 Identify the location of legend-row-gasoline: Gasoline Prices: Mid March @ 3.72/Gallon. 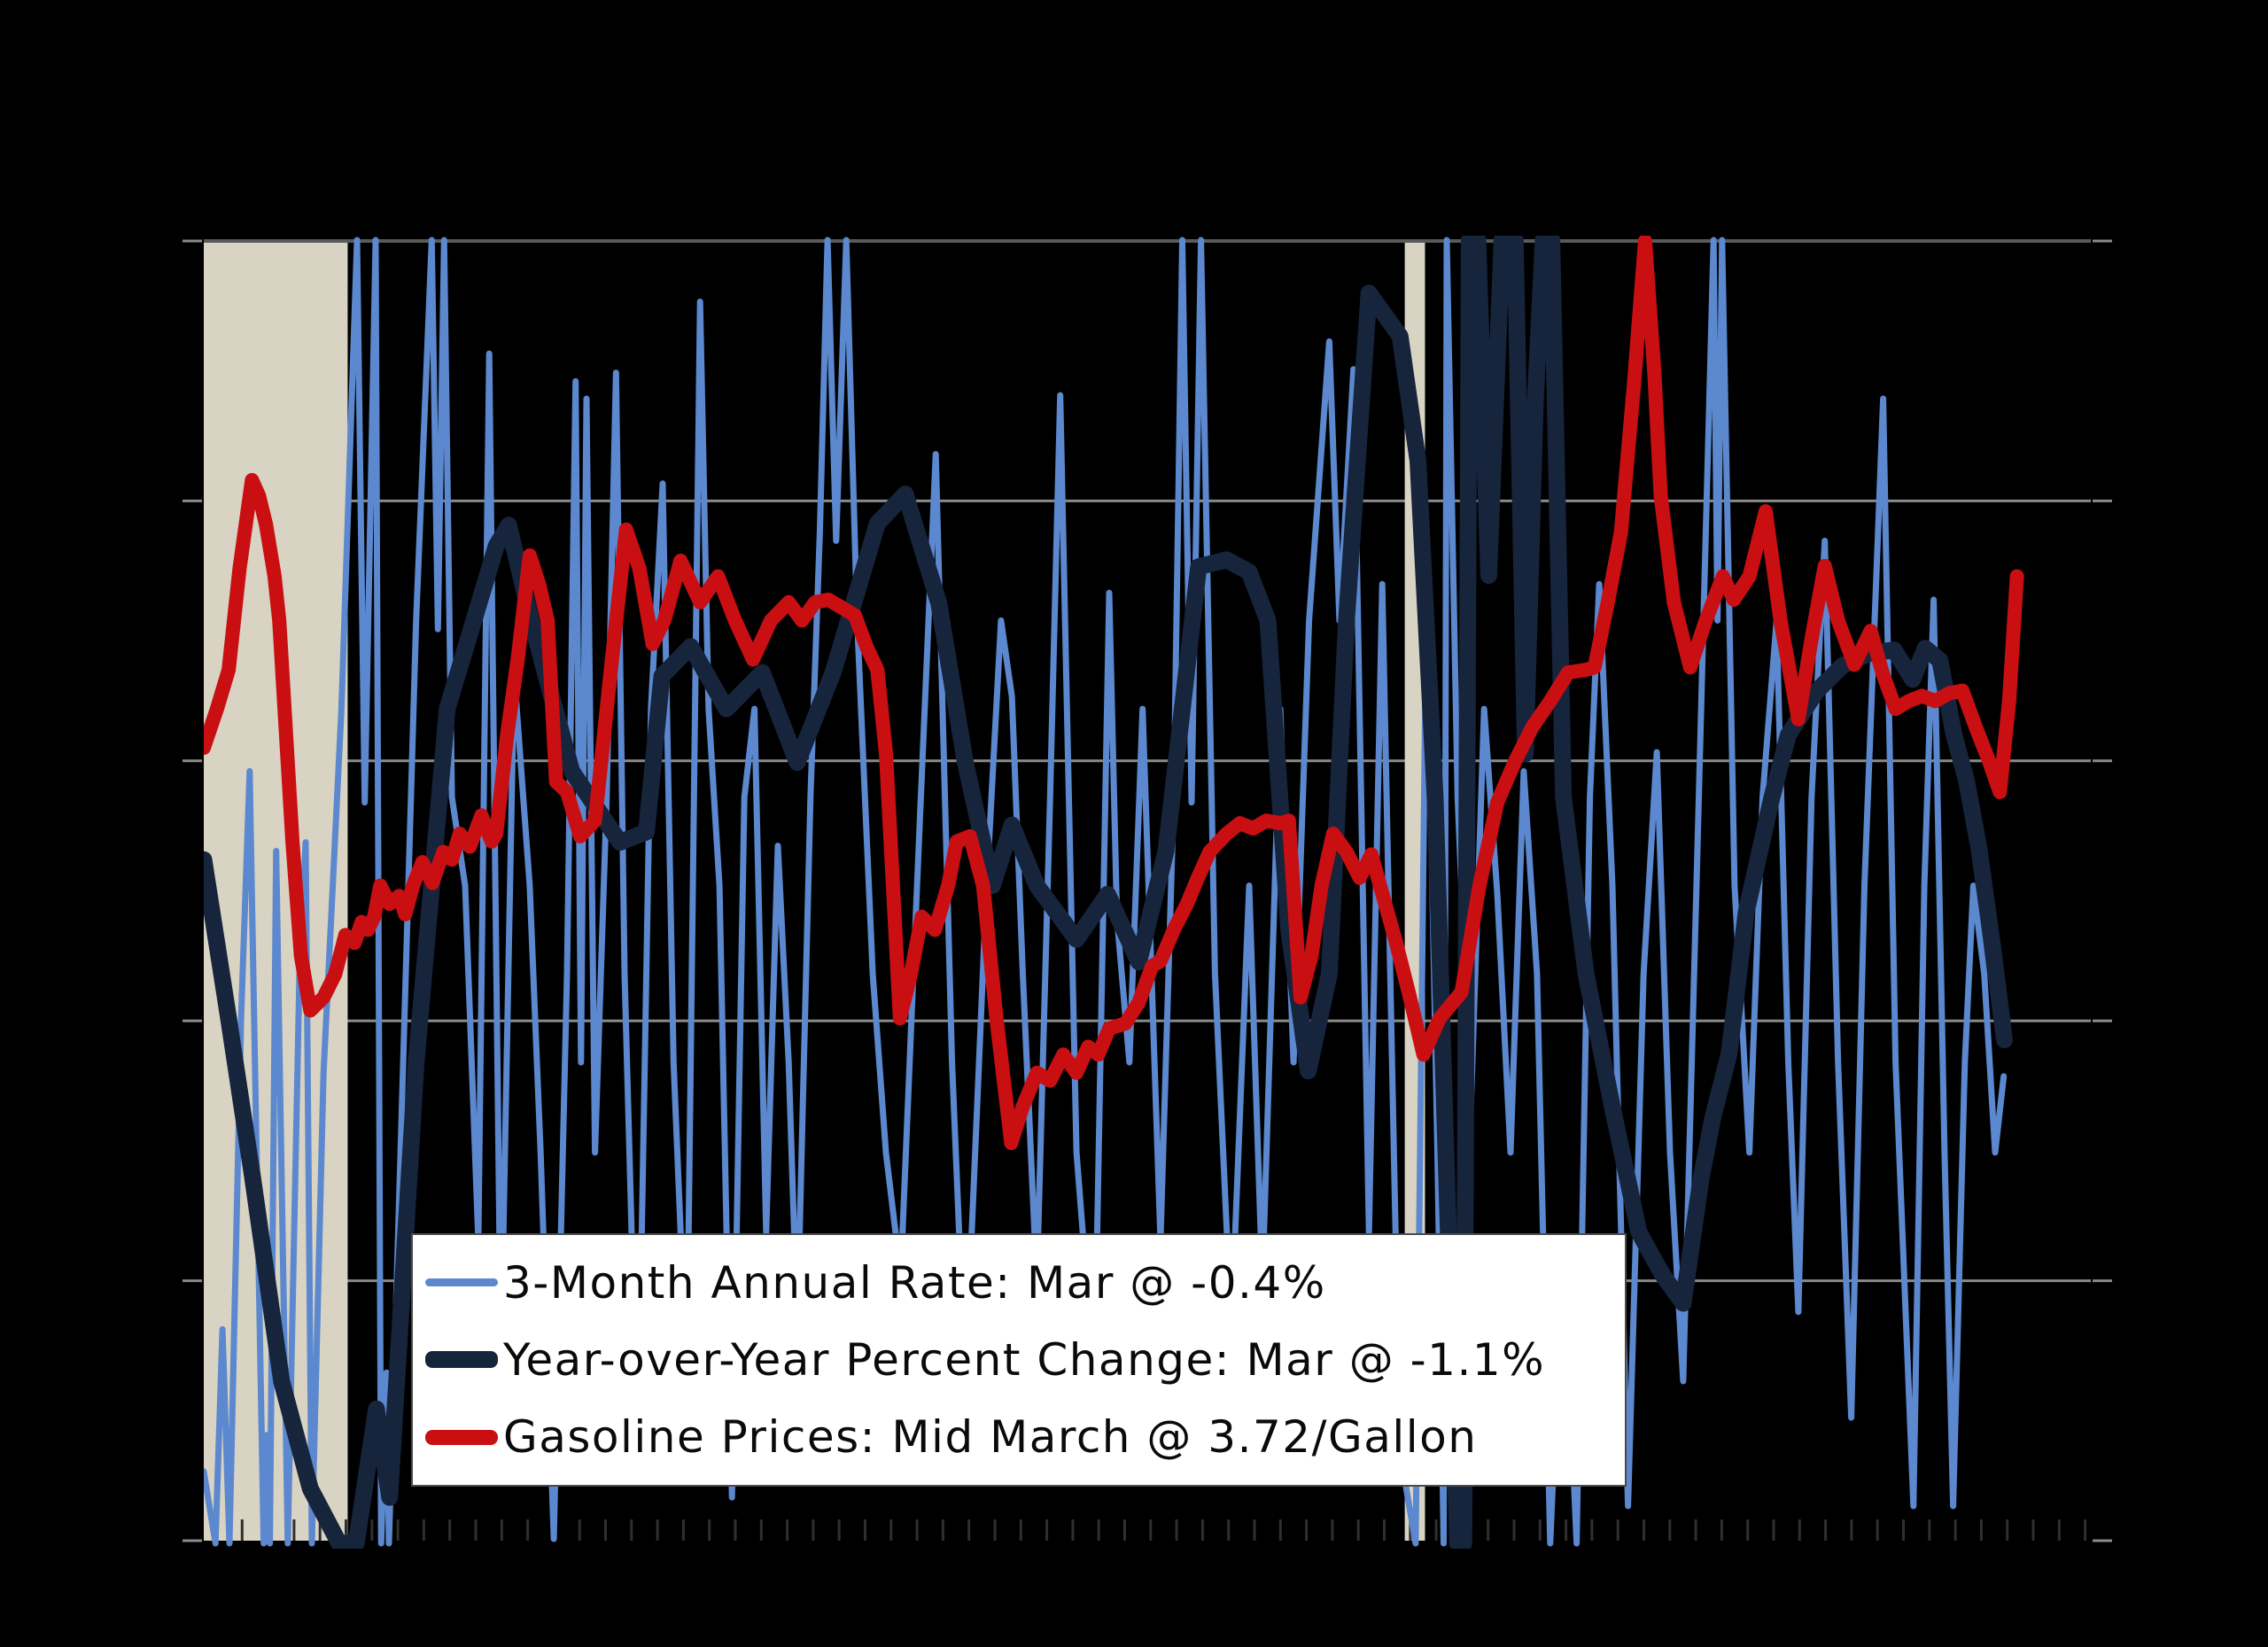
(1025, 1437).